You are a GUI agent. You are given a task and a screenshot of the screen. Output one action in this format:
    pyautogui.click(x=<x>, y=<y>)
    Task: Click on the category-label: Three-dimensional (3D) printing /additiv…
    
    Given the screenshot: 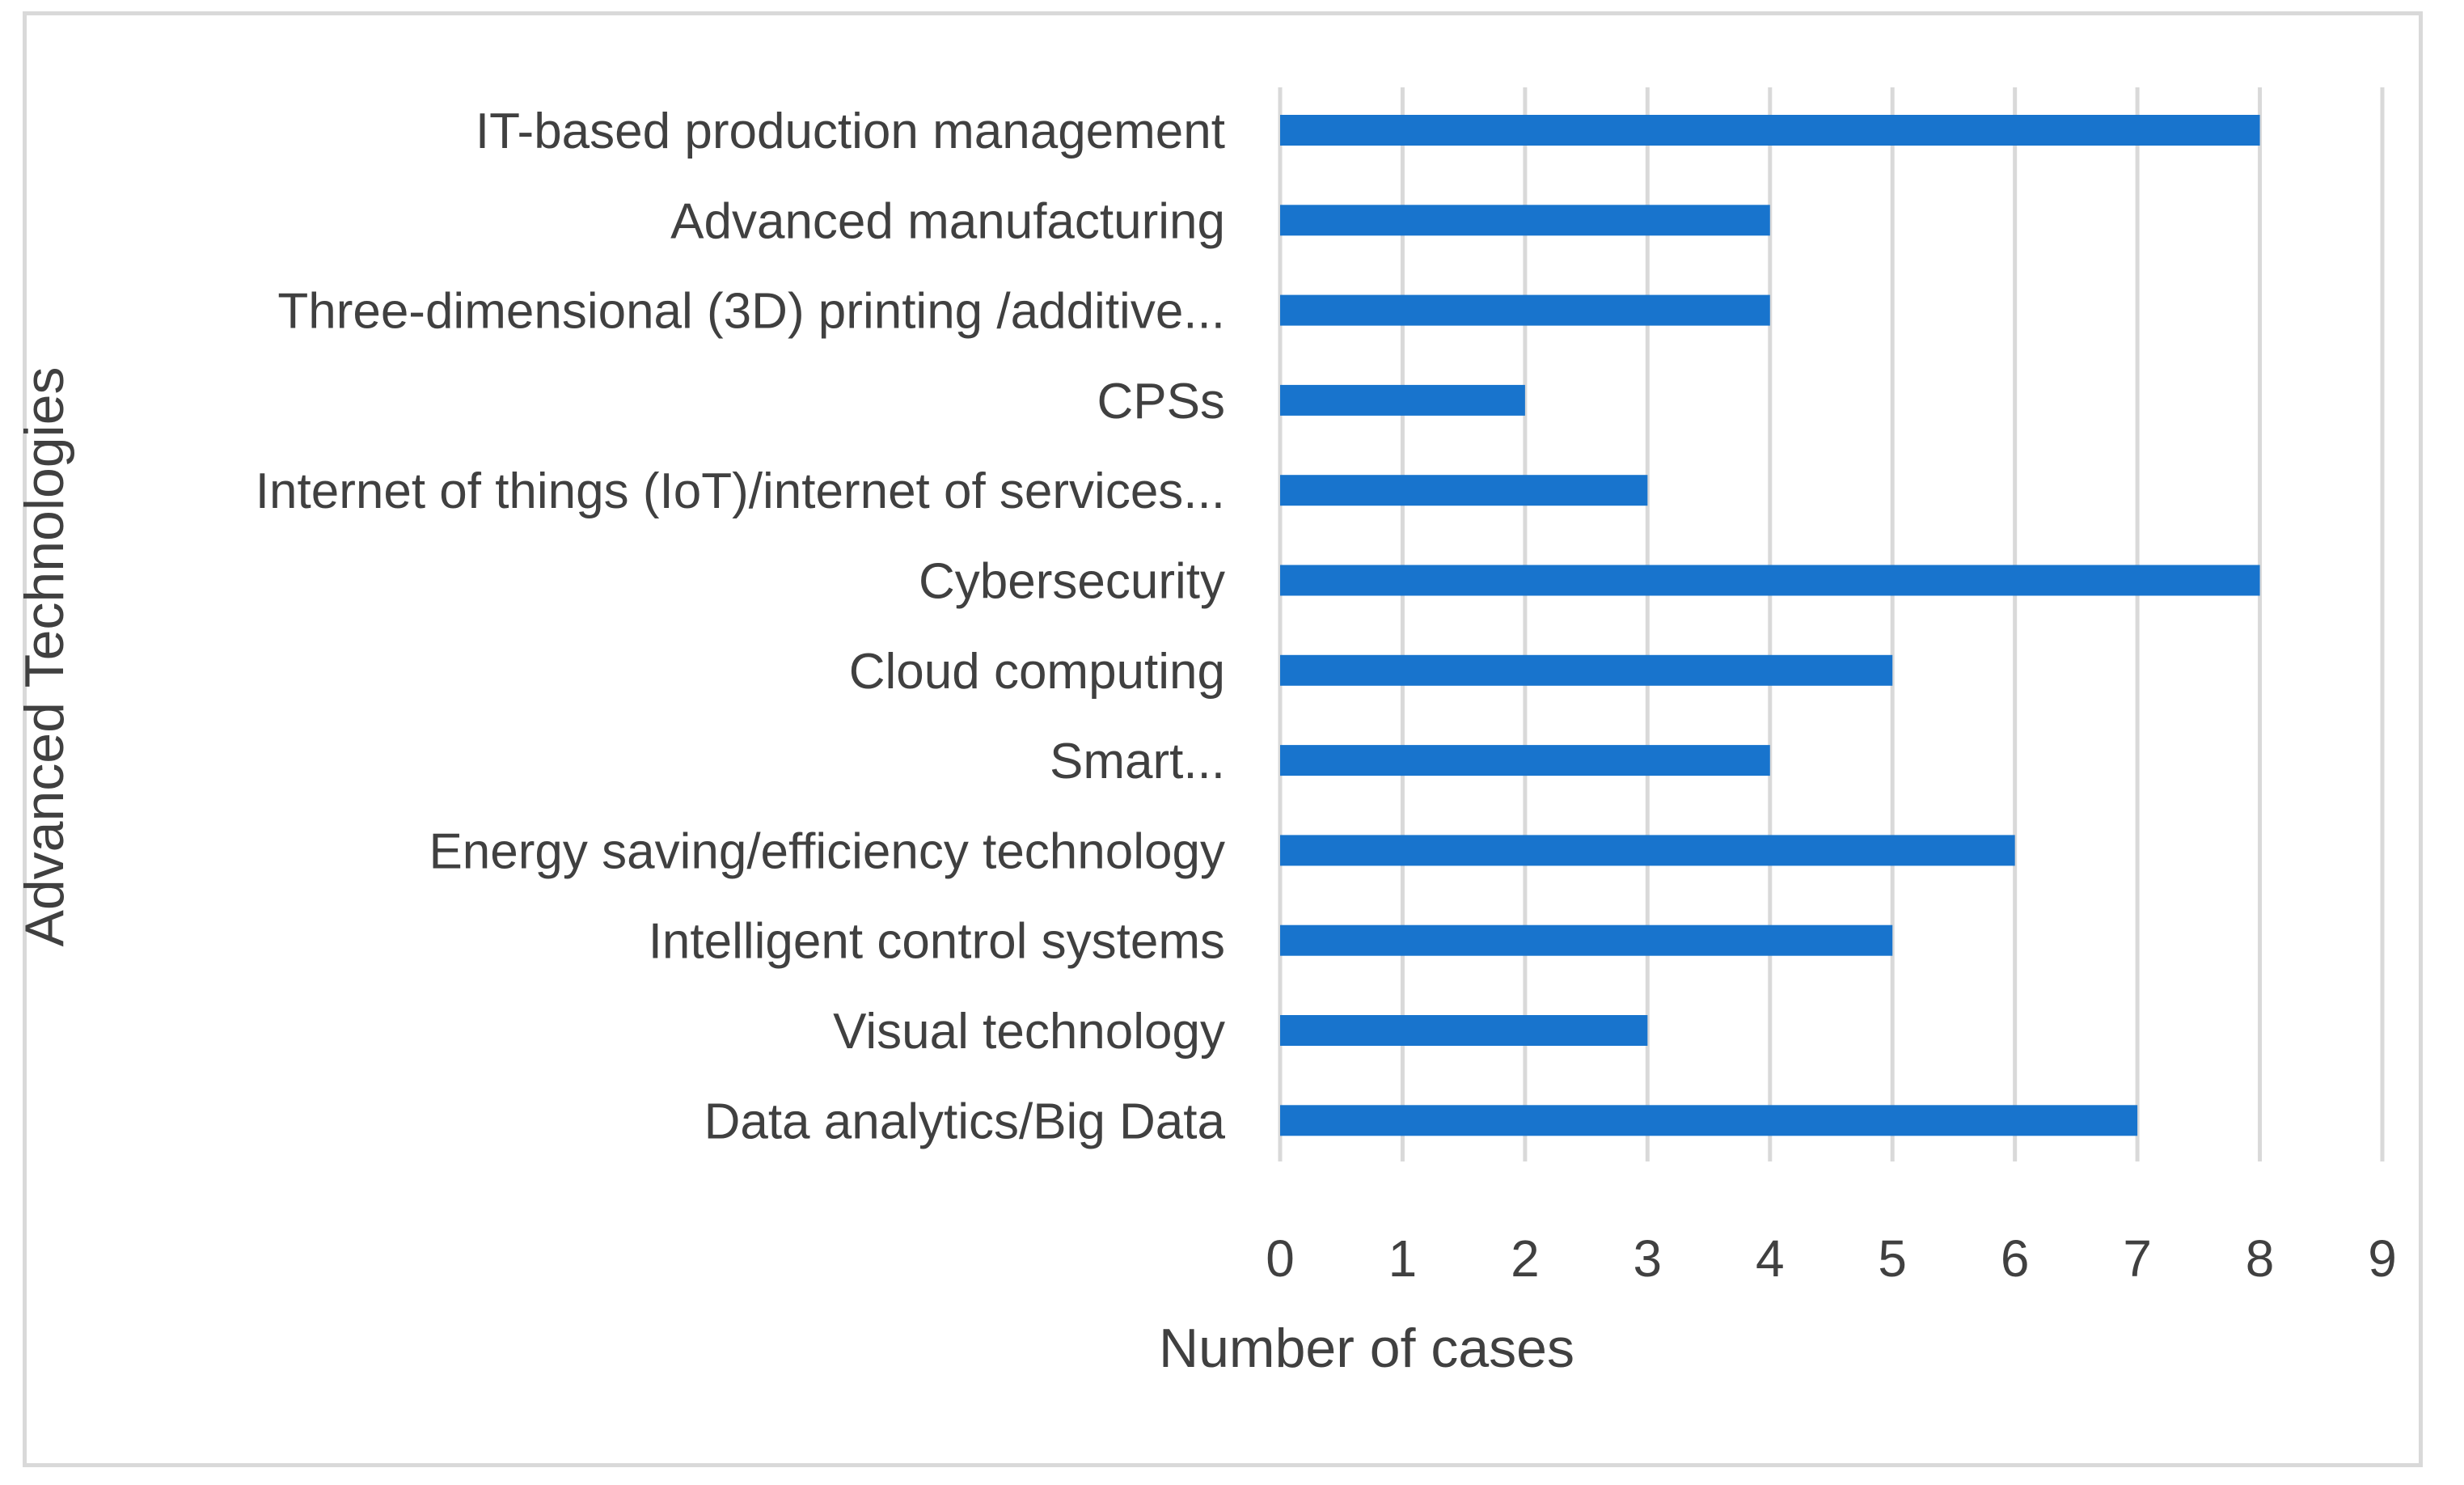 What is the action you would take?
    pyautogui.click(x=751, y=312)
    